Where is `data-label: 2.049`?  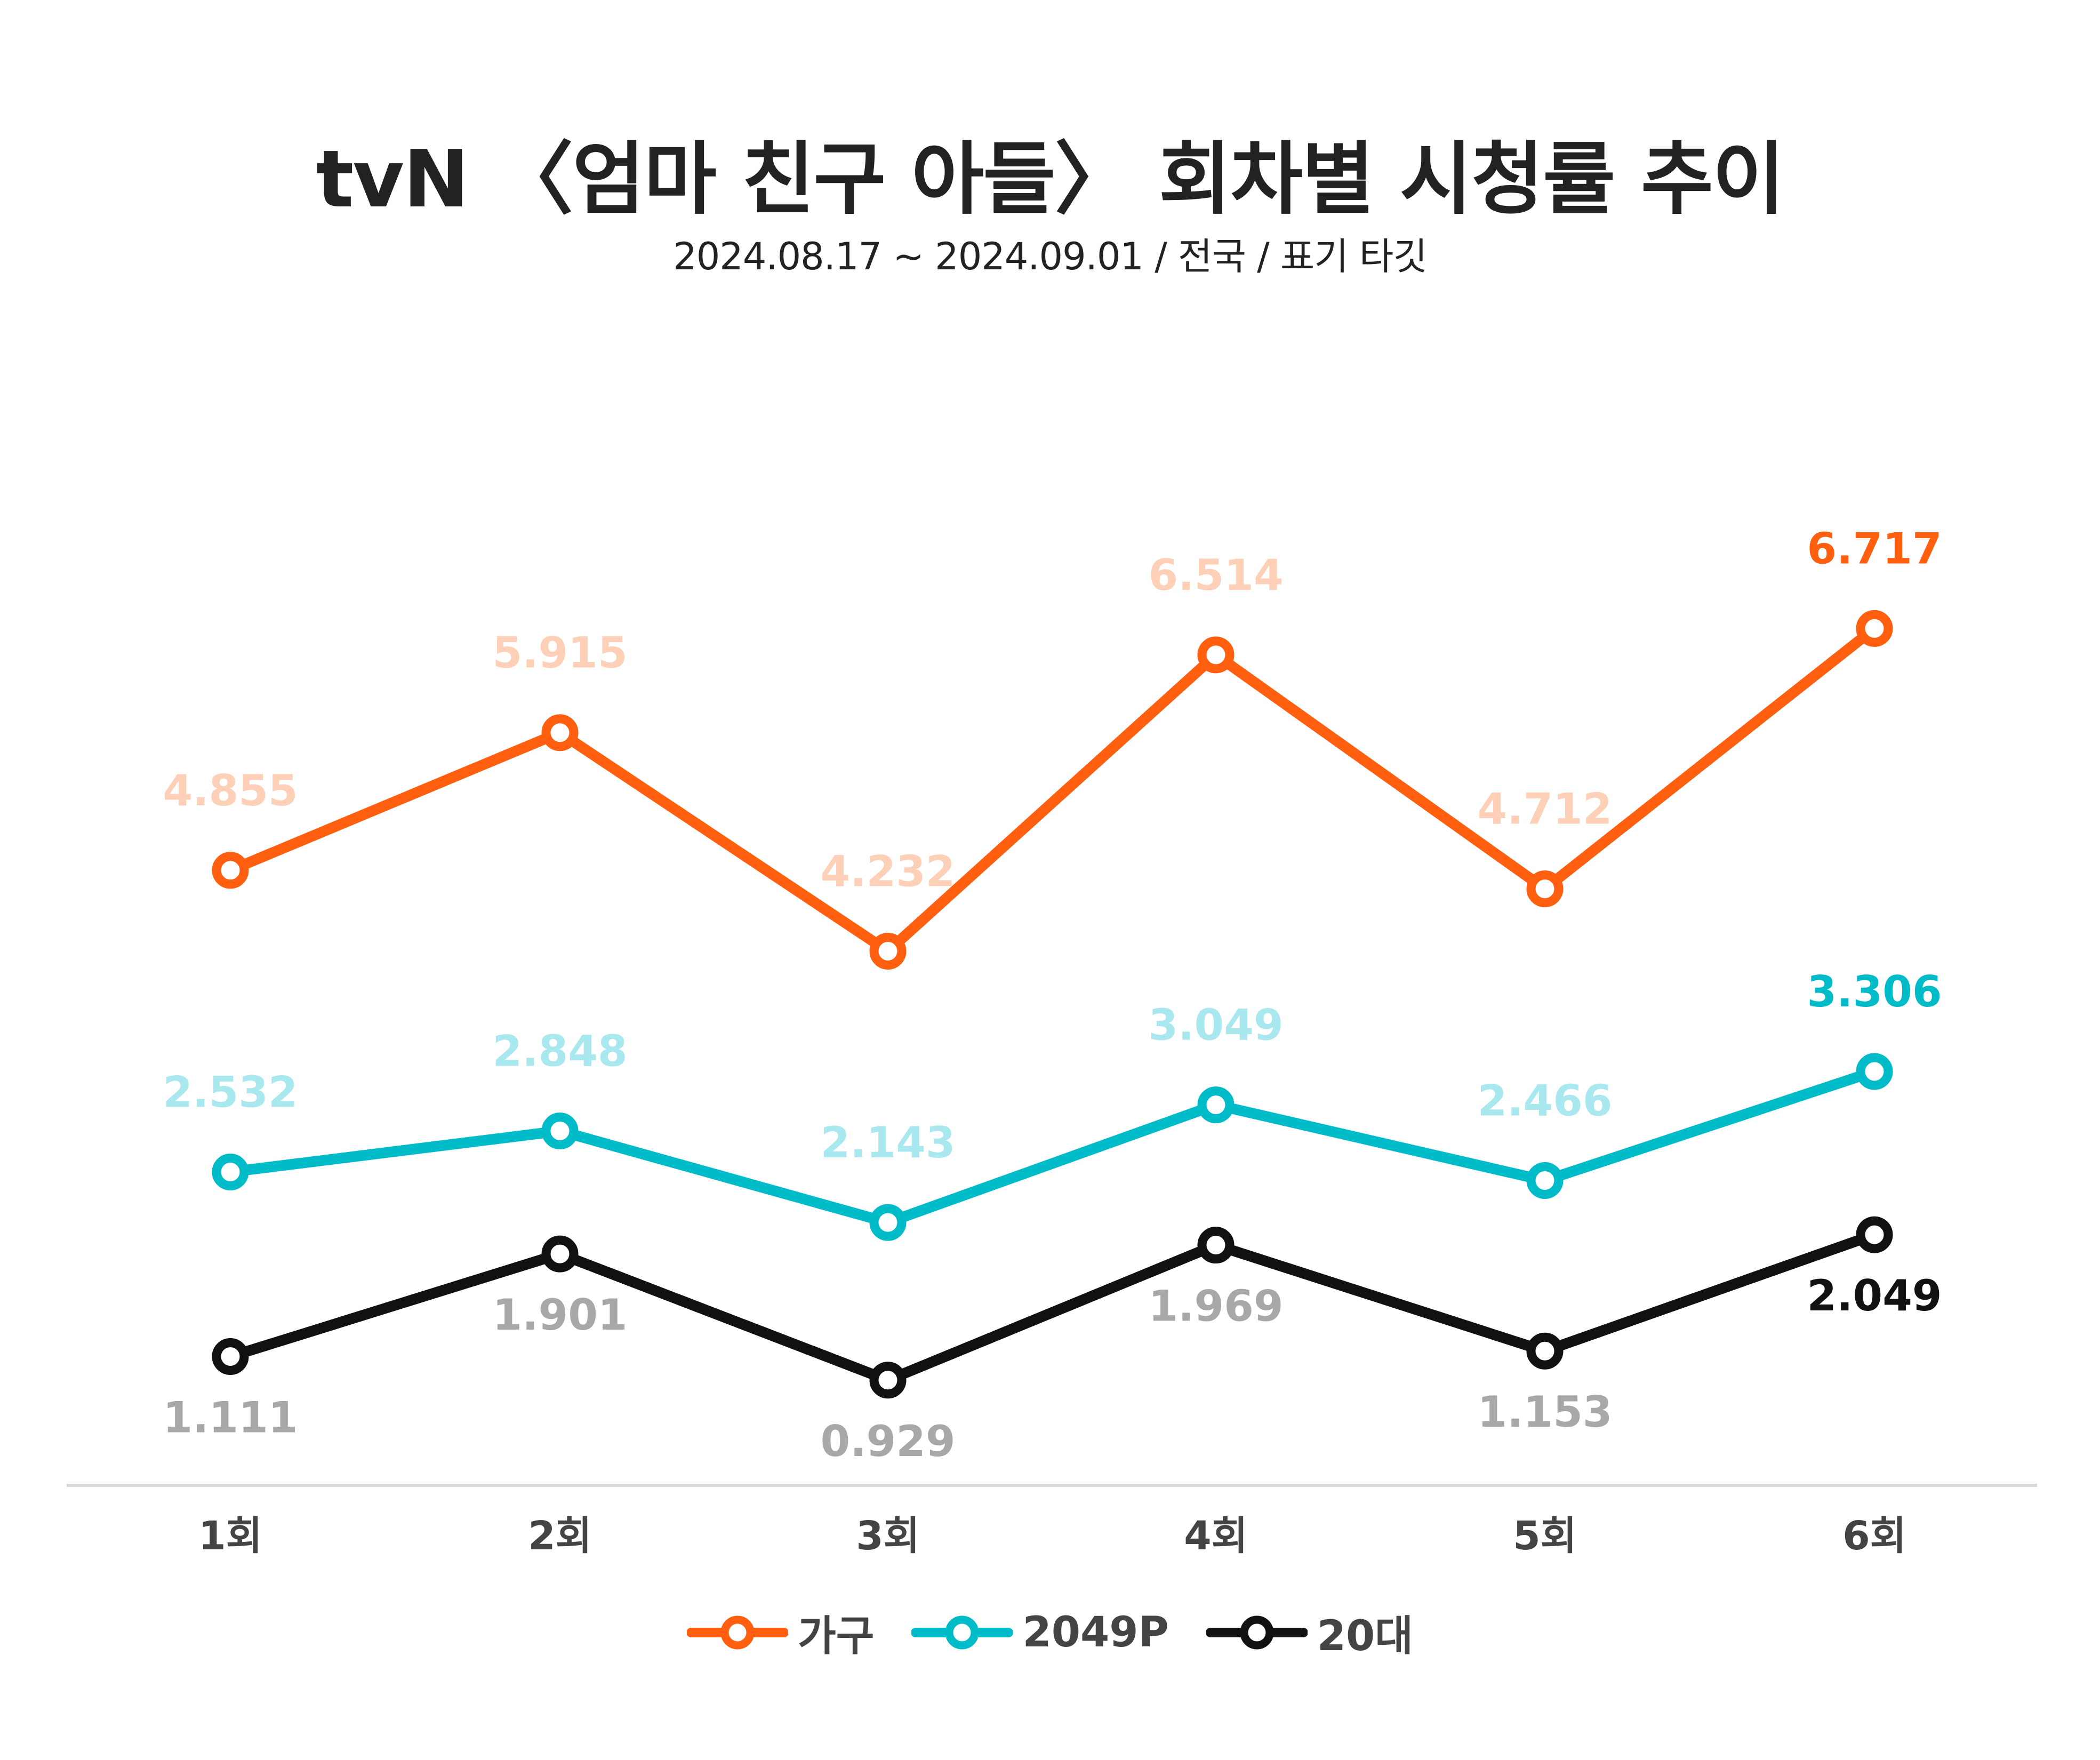 data-label: 2.049 is located at coordinates (1874, 1296).